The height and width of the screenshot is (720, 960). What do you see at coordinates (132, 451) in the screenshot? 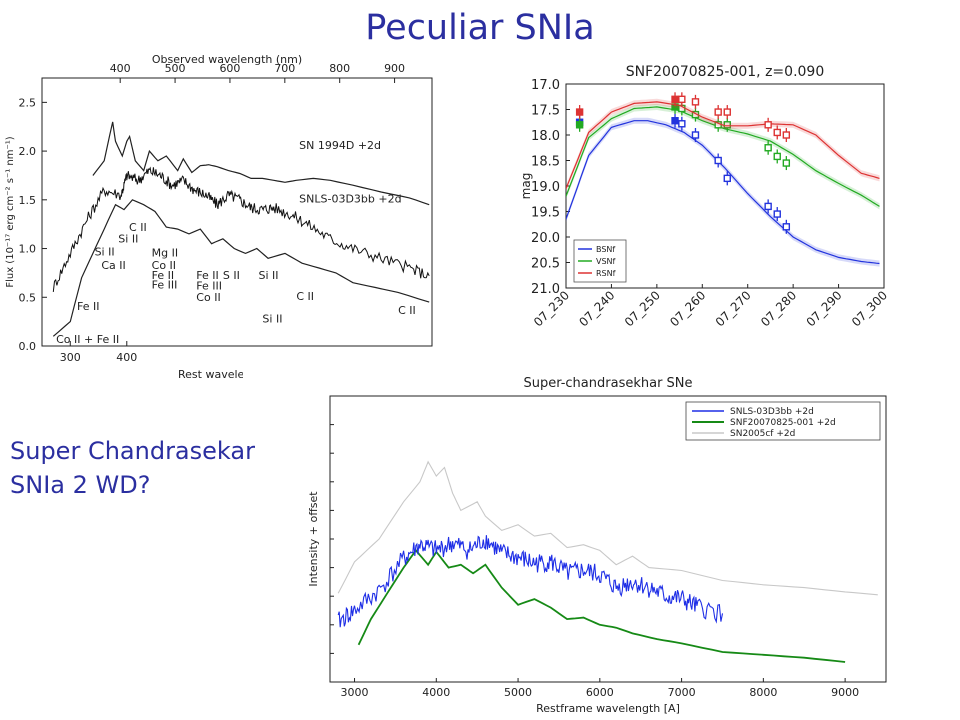
I see `side-caption-line-1: Super Chandrasekar` at bounding box center [132, 451].